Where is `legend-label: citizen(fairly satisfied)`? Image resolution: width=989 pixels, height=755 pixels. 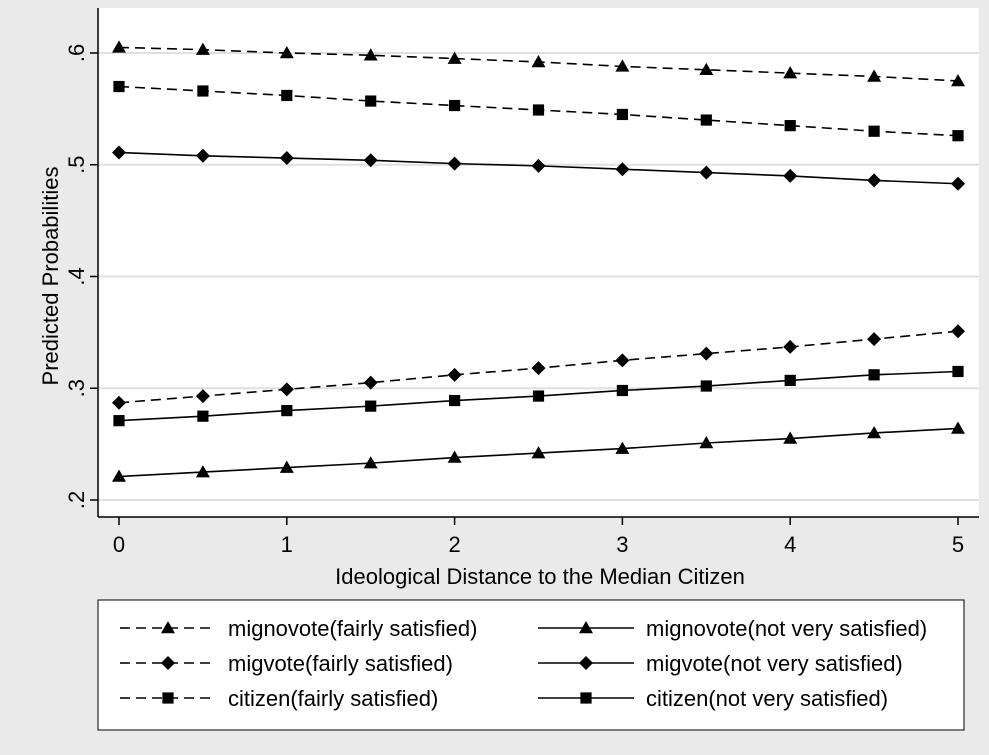
legend-label: citizen(fairly satisfied) is located at coordinates (333, 698).